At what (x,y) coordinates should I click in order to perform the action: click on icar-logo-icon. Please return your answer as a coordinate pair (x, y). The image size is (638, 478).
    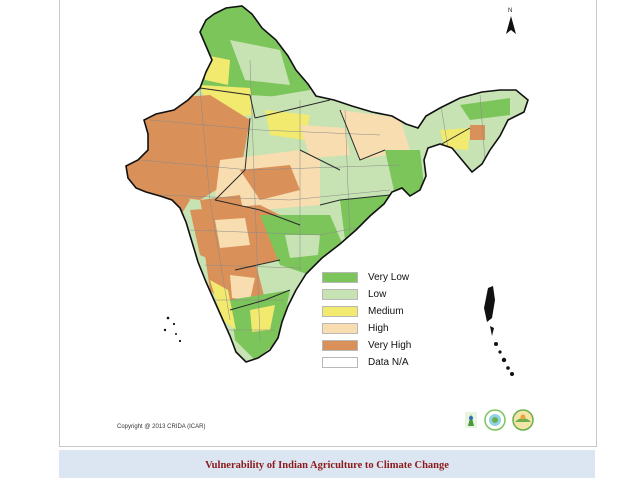
    Looking at the image, I should click on (471, 420).